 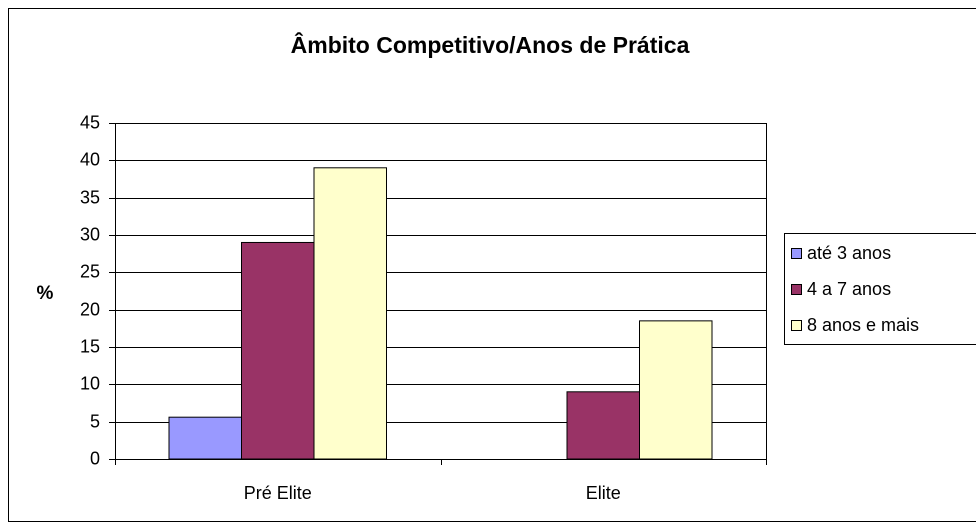 I want to click on y-tick-label: 20, so click(x=90, y=309).